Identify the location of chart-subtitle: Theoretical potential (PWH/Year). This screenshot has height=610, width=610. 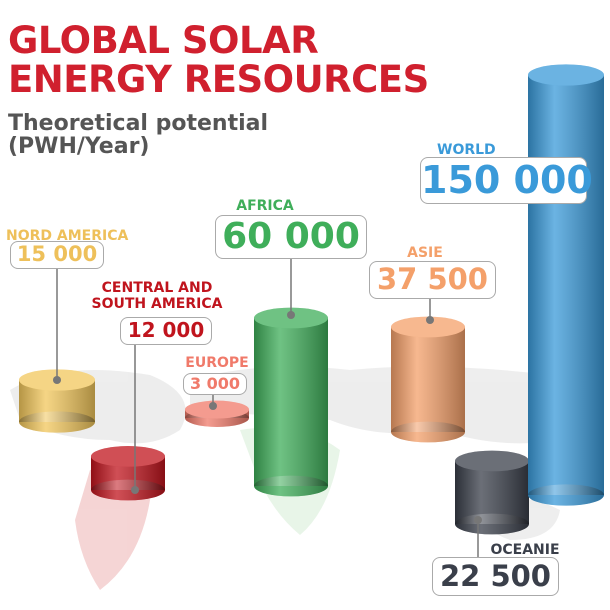
(138, 135).